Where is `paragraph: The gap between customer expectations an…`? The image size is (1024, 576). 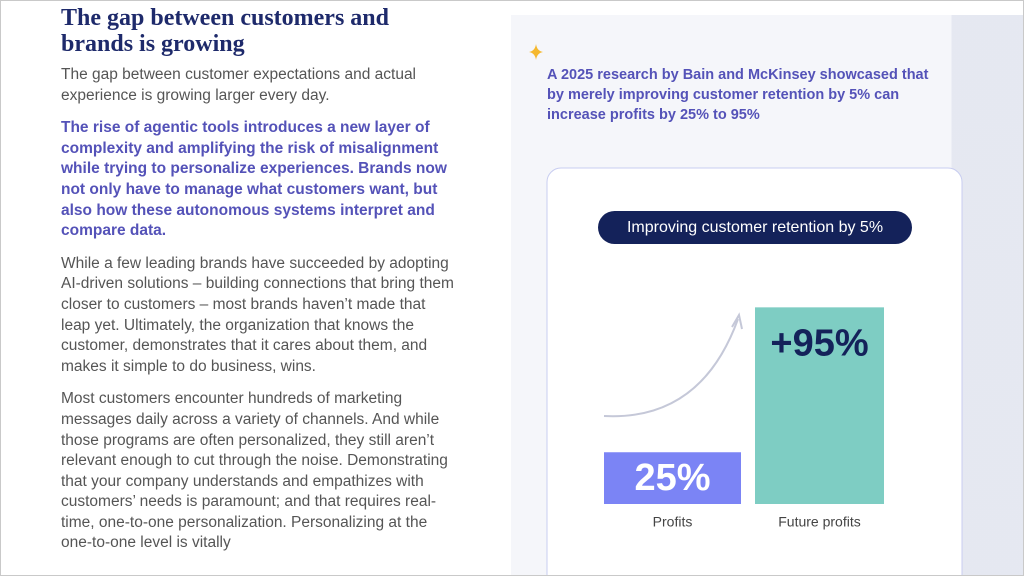 paragraph: The gap between customer expectations an… is located at coordinates (239, 85).